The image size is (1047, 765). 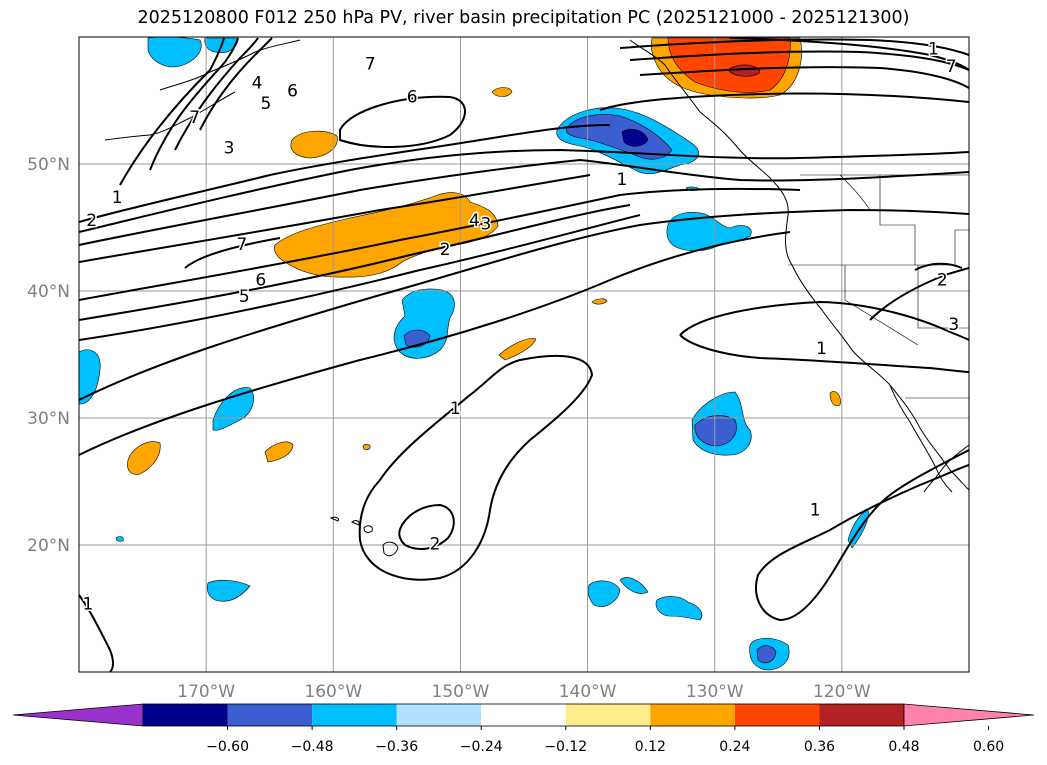 What do you see at coordinates (565, 747) in the screenshot?
I see `colorbar-tick-label: −0.12` at bounding box center [565, 747].